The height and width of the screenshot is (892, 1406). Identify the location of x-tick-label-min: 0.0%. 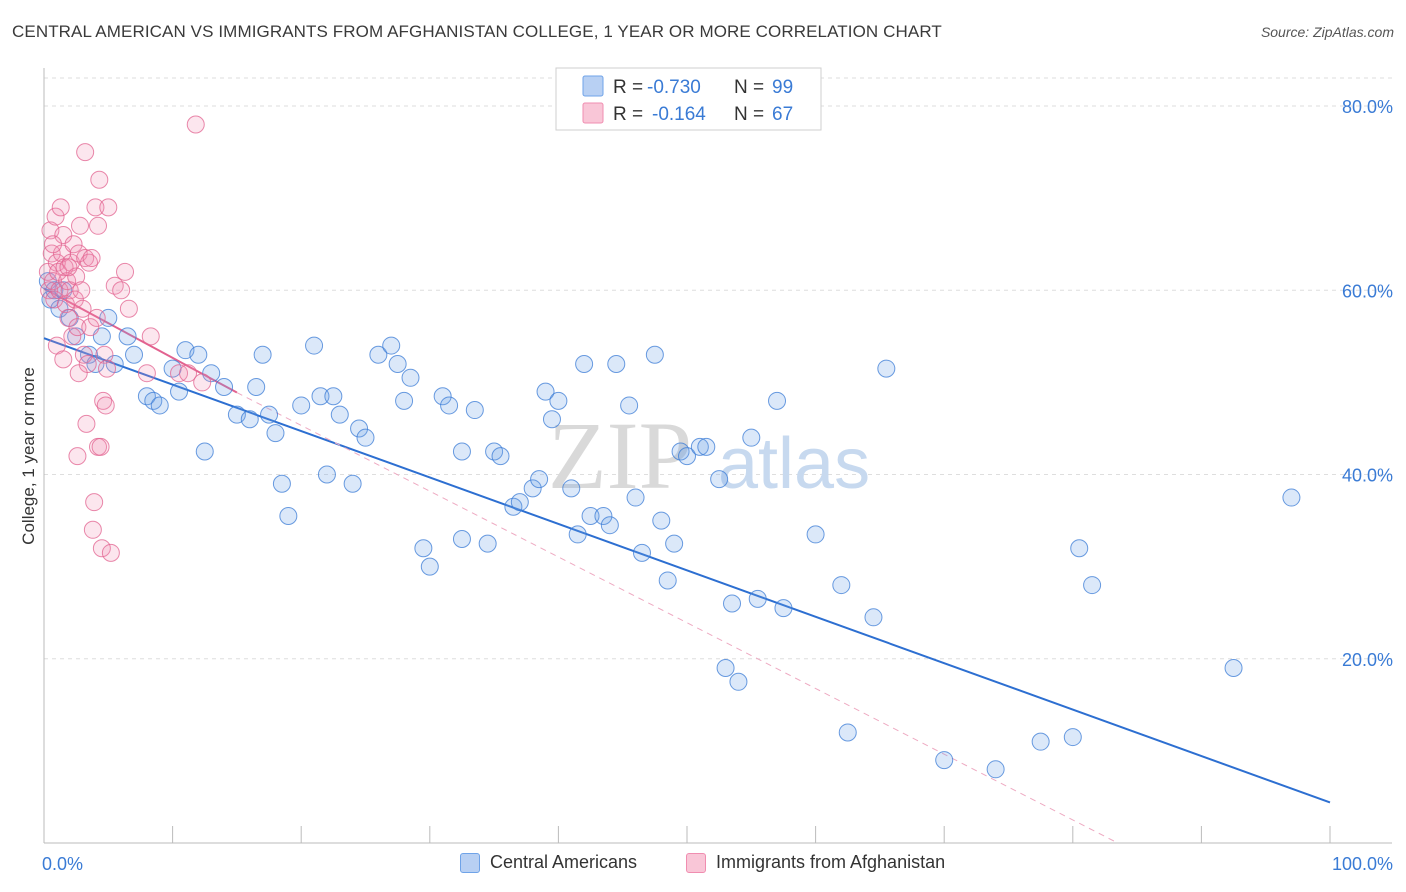
(62, 864).